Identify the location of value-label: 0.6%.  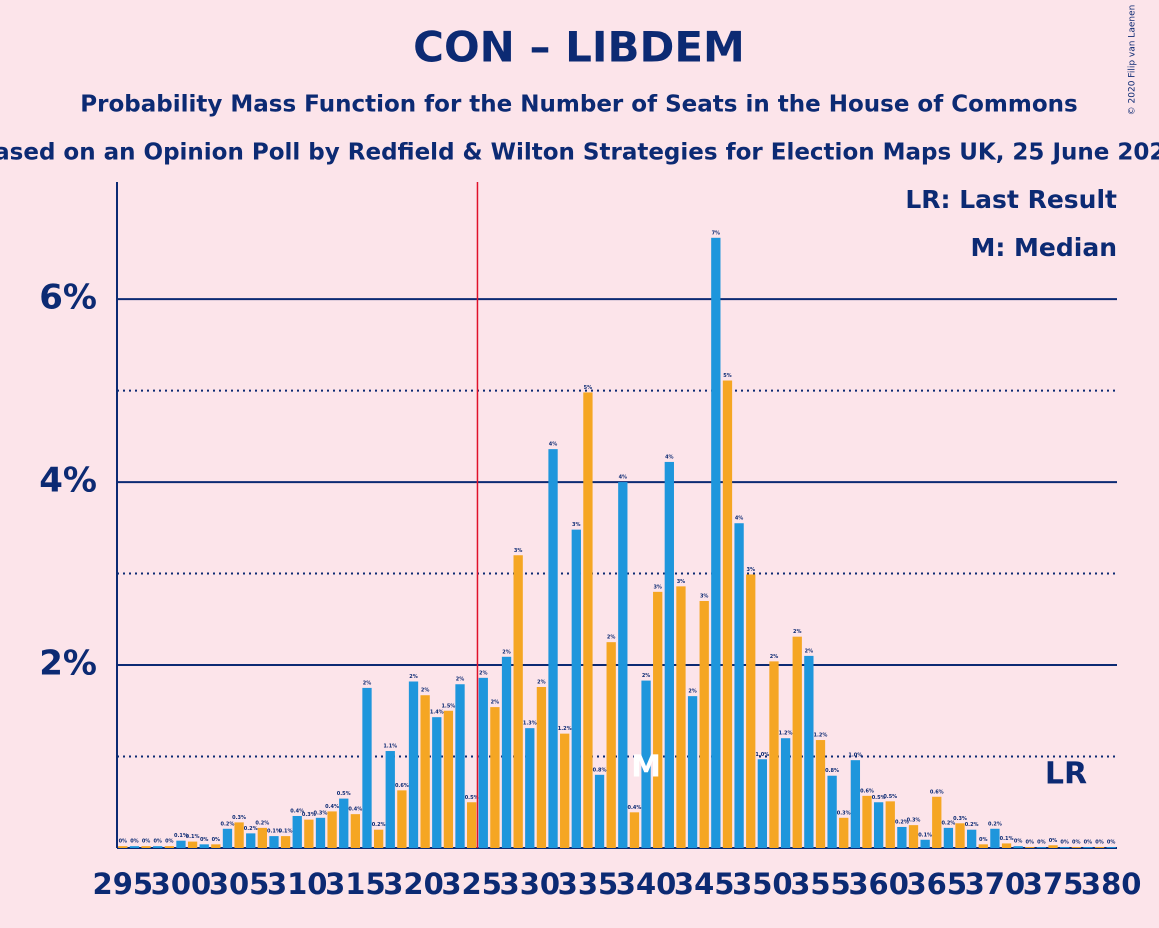
(867, 791).